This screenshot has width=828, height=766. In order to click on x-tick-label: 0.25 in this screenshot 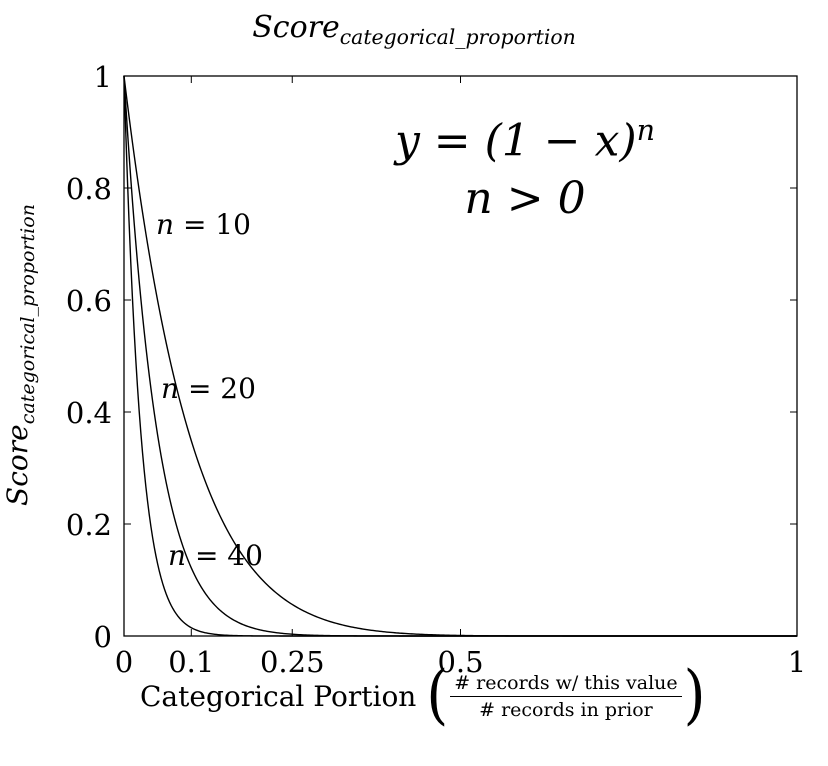, I will do `click(292, 662)`.